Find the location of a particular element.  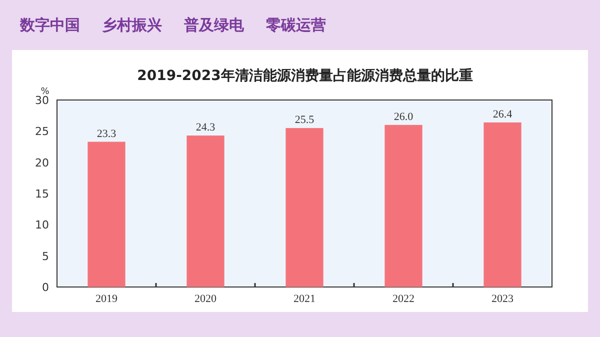

y-tick-label: 0 is located at coordinates (45, 287).